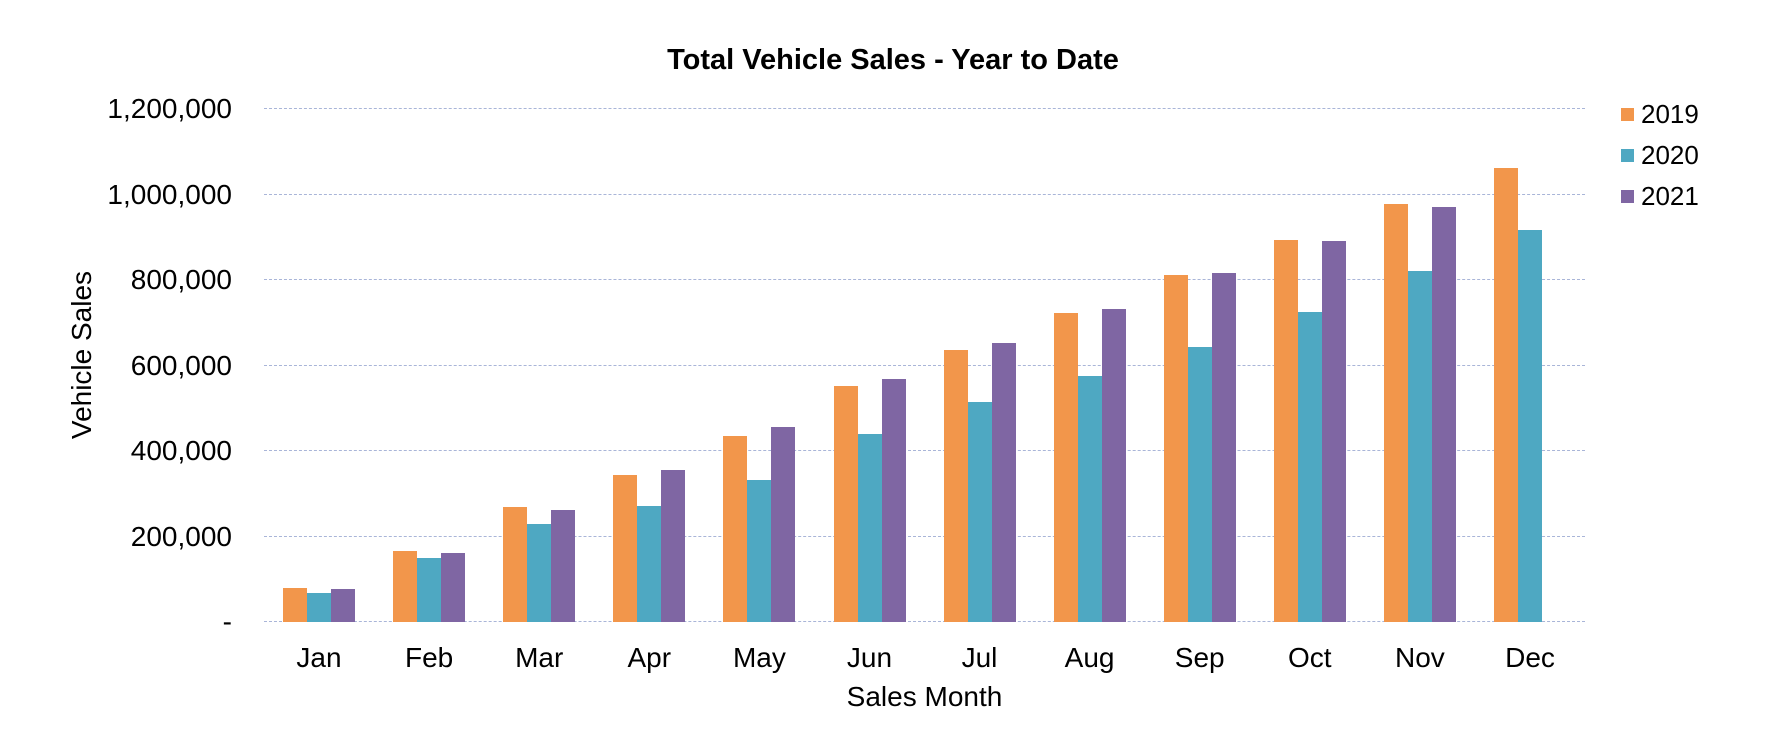  Describe the element at coordinates (429, 657) in the screenshot. I see `x-tick-label-feb: Feb` at that location.